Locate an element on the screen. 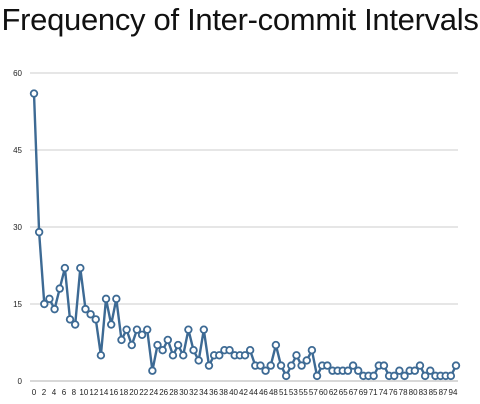 This screenshot has width=480, height=404. x-tick-label: 26 is located at coordinates (163, 392).